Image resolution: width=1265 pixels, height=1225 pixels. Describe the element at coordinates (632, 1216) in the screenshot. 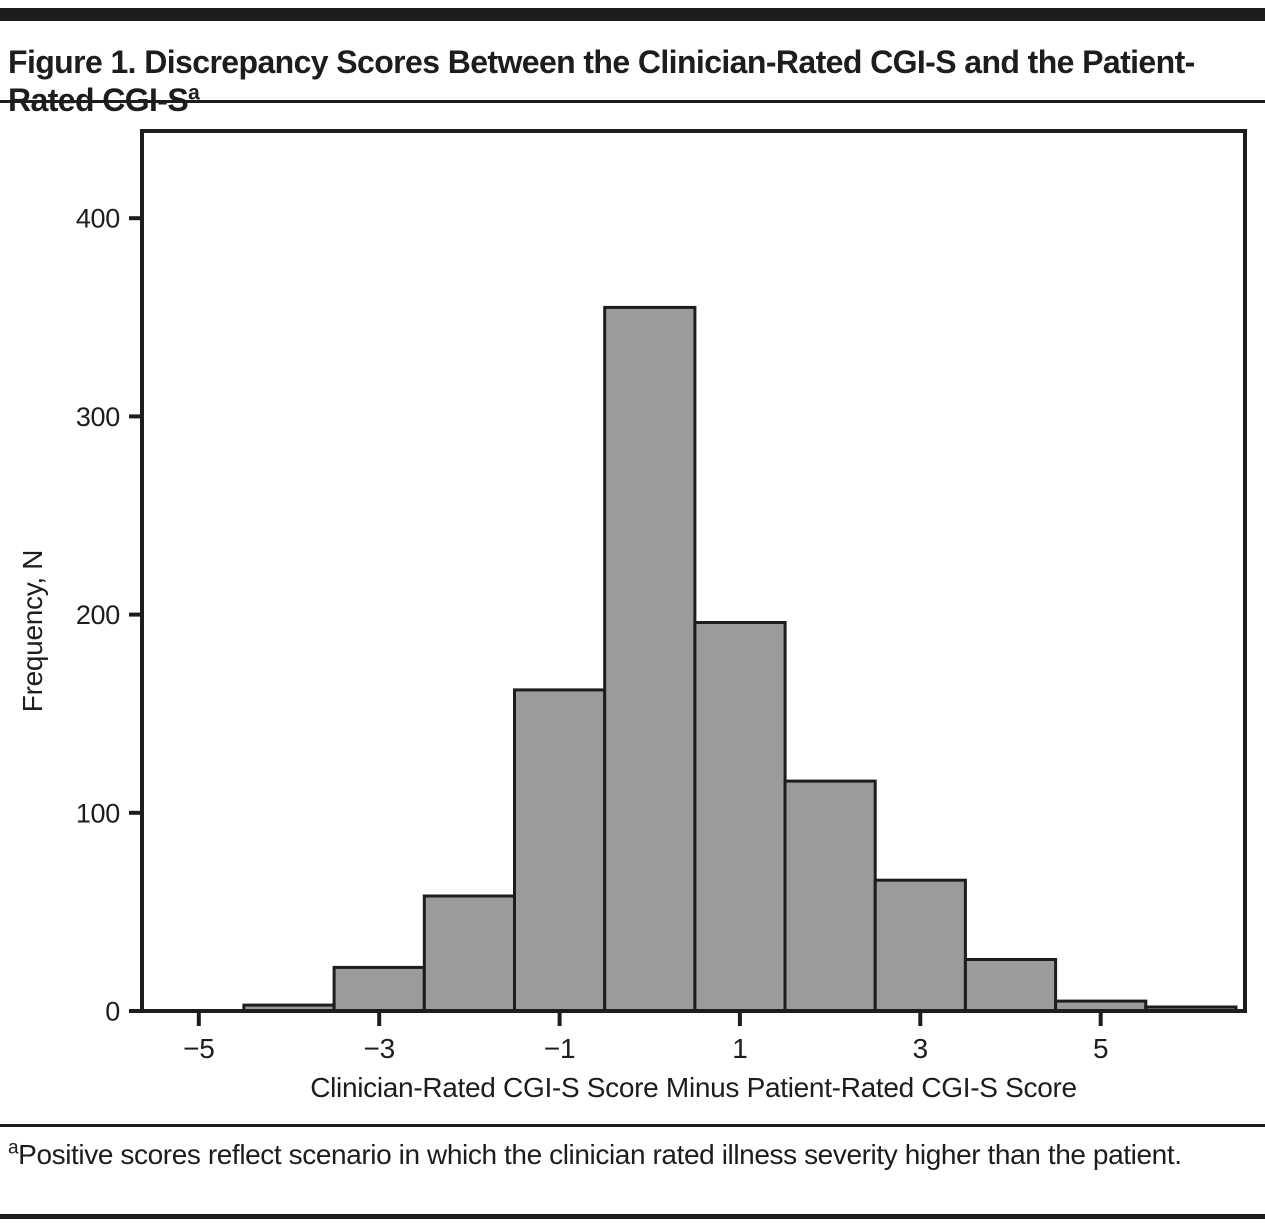

I see `bottom-rule` at that location.